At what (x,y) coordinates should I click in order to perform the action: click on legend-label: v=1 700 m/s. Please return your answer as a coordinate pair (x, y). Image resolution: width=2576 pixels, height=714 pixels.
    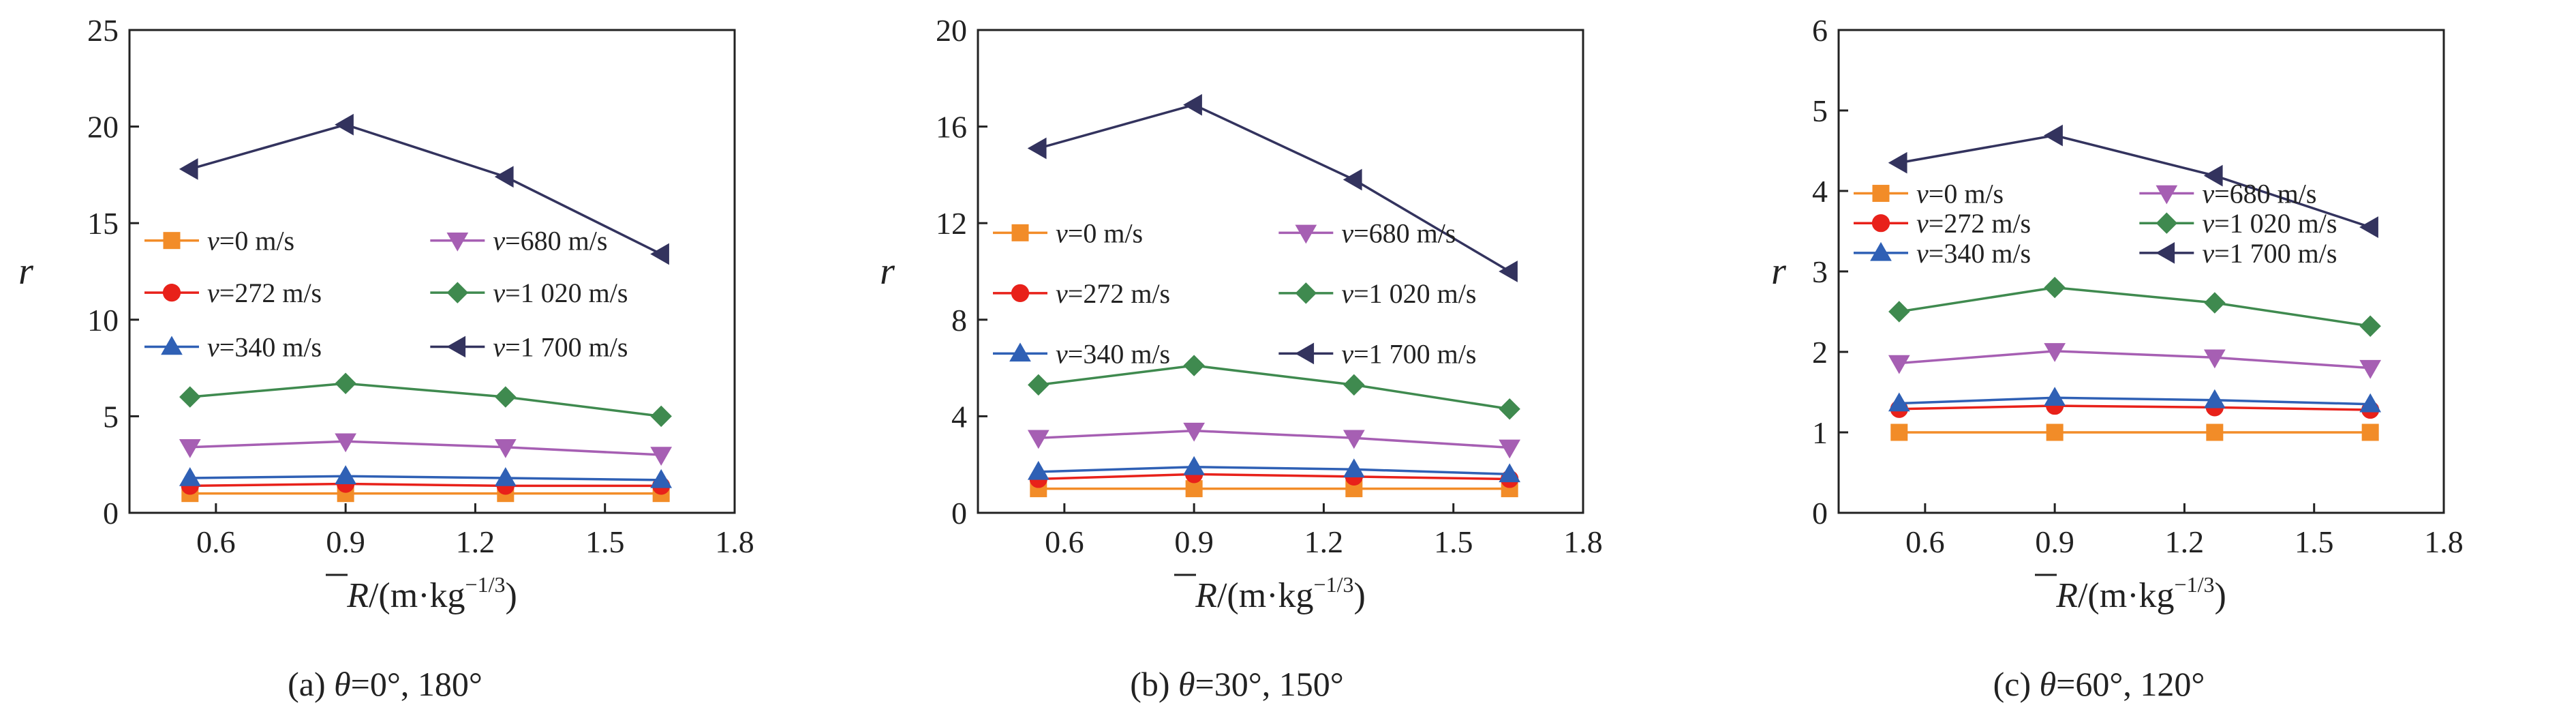
    Looking at the image, I should click on (2269, 253).